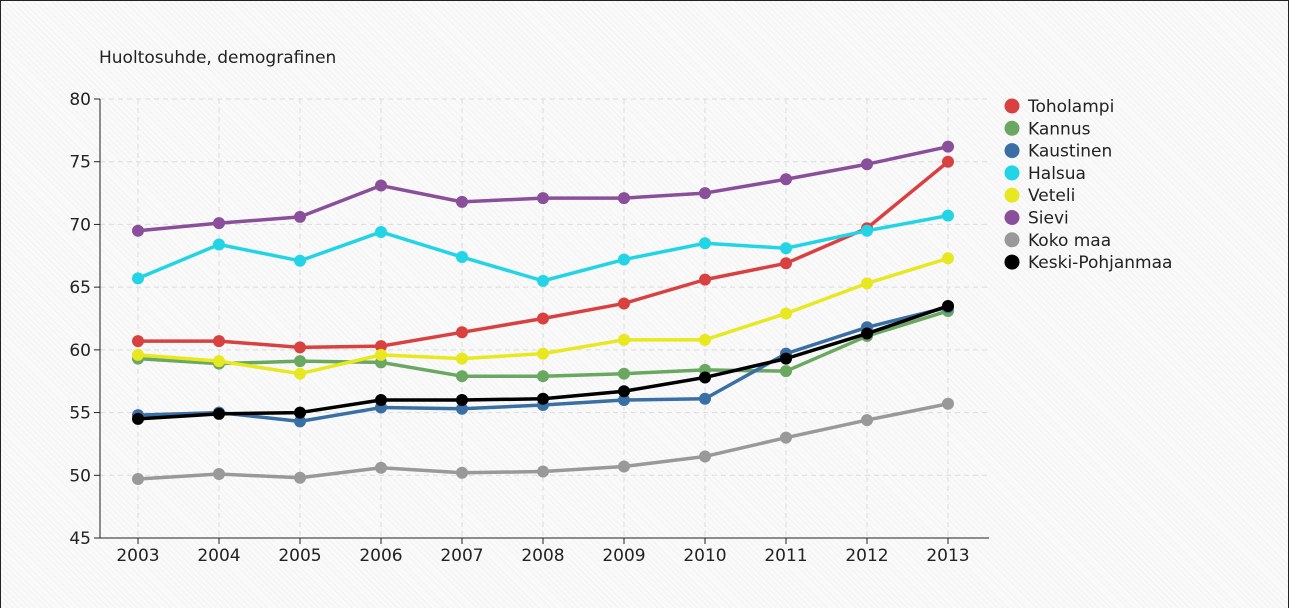 The width and height of the screenshot is (1289, 609). Describe the element at coordinates (1059, 129) in the screenshot. I see `legend-label-kannus: Kannus` at that location.